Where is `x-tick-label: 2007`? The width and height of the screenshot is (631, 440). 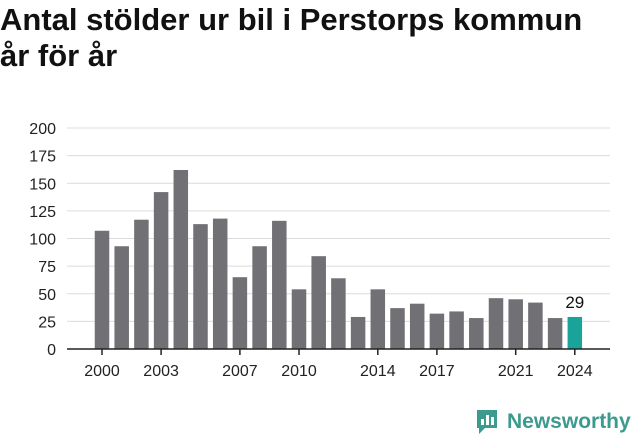 x-tick-label: 2007 is located at coordinates (240, 371).